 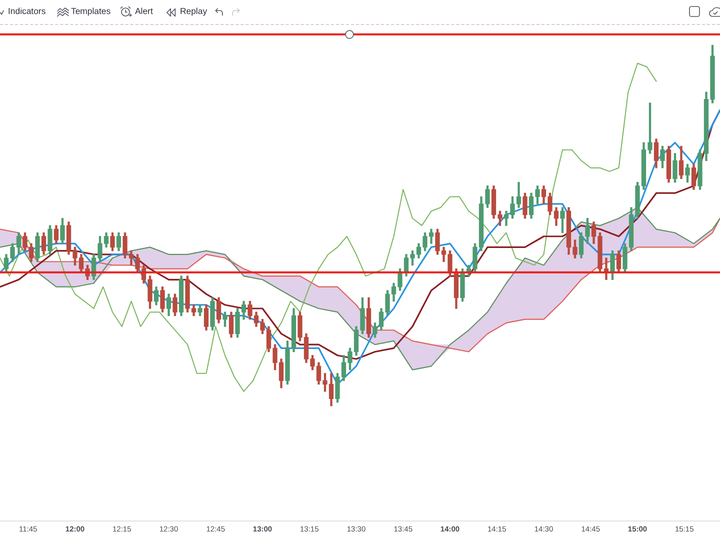 What do you see at coordinates (91, 11) in the screenshot?
I see `text: Templates` at bounding box center [91, 11].